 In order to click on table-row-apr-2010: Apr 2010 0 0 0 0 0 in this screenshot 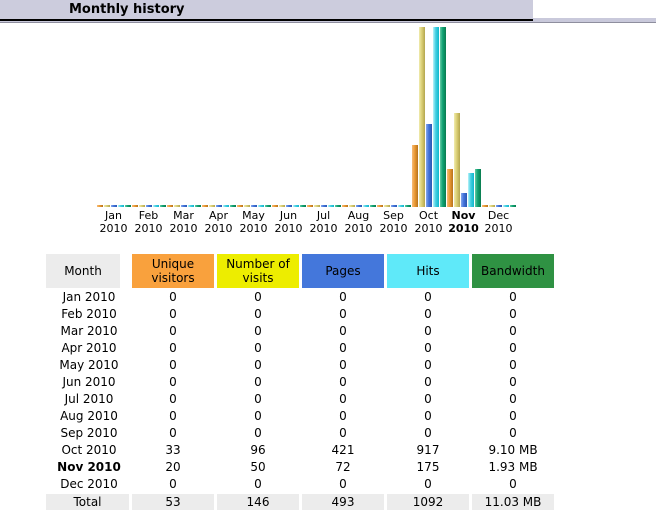, I will do `click(301, 348)`.